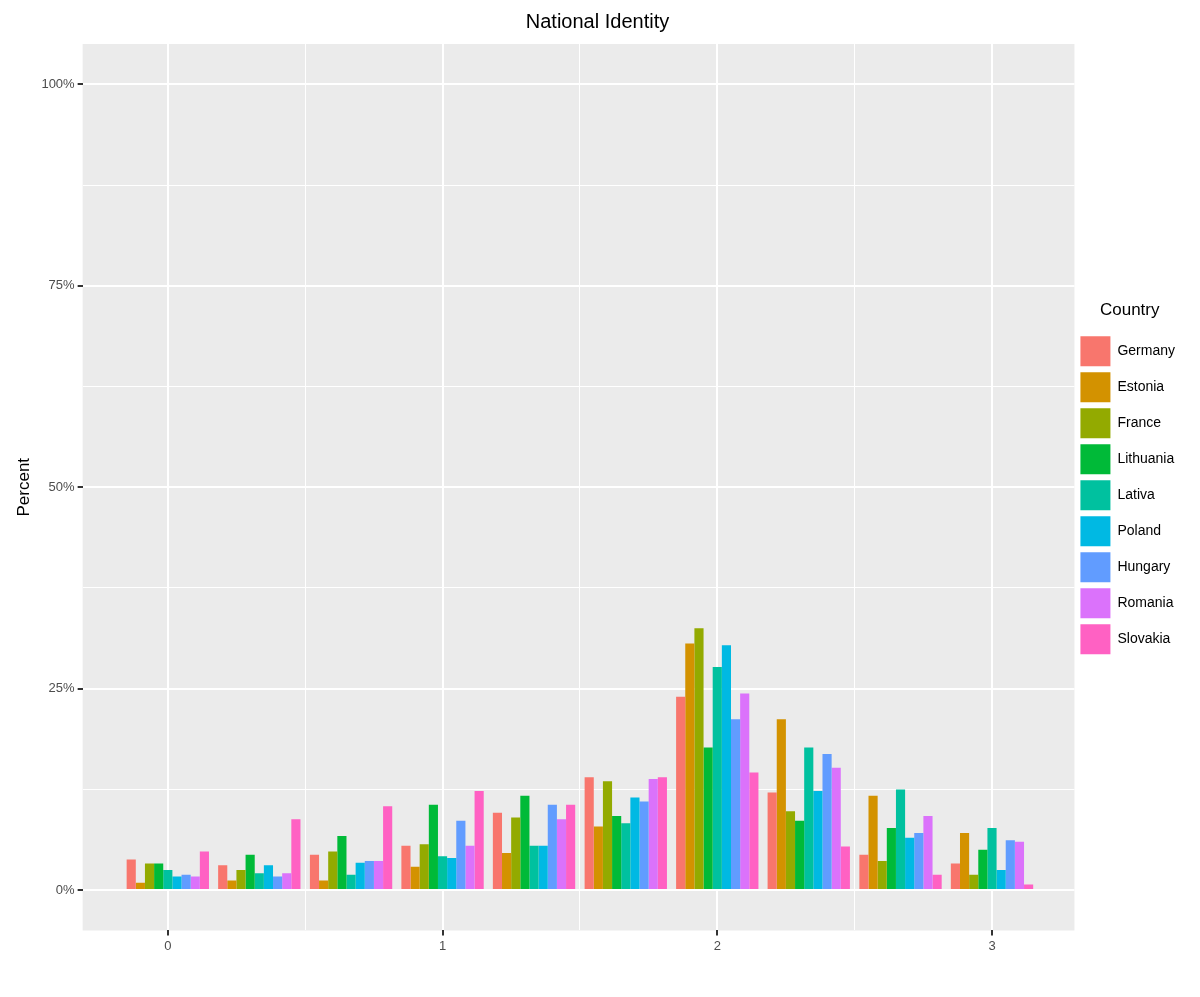 The image size is (1200, 997). I want to click on y-tick-label: 0%, so click(65, 889).